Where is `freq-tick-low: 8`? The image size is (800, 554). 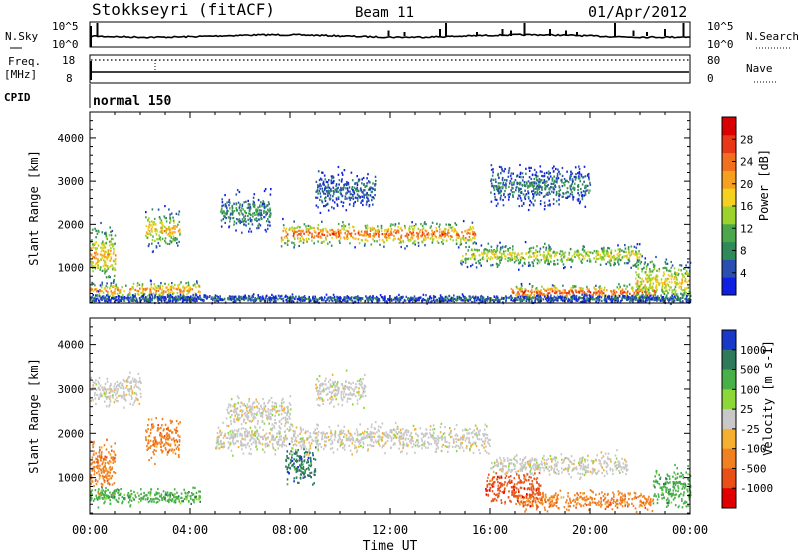 freq-tick-low: 8 is located at coordinates (69, 78).